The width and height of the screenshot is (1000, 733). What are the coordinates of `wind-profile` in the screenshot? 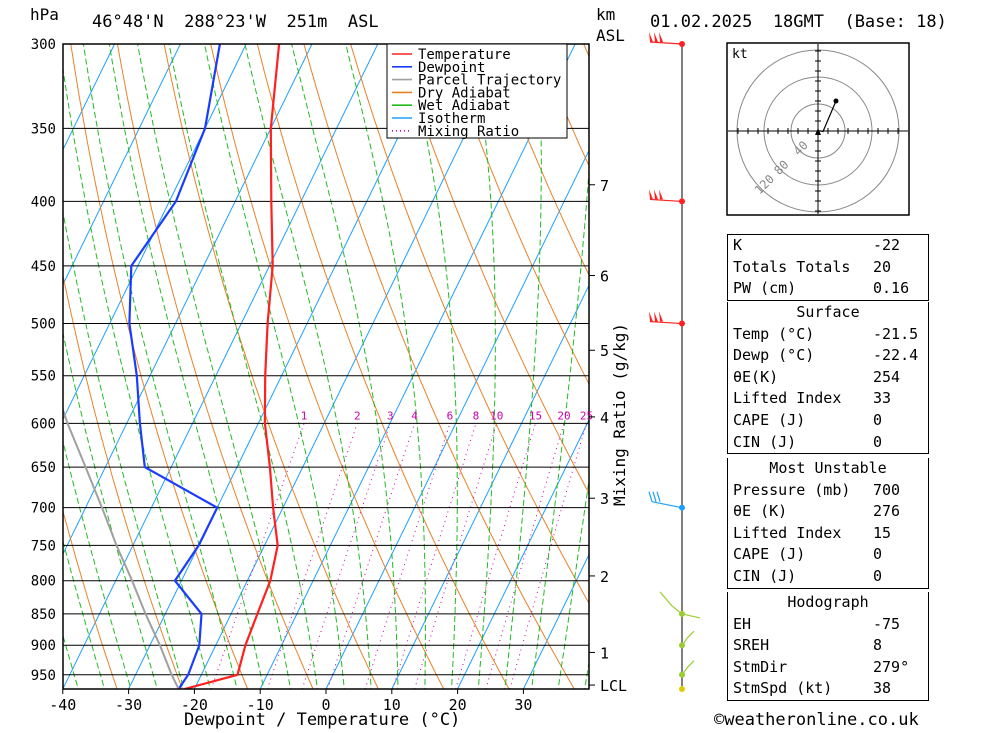 It's located at (674, 362).